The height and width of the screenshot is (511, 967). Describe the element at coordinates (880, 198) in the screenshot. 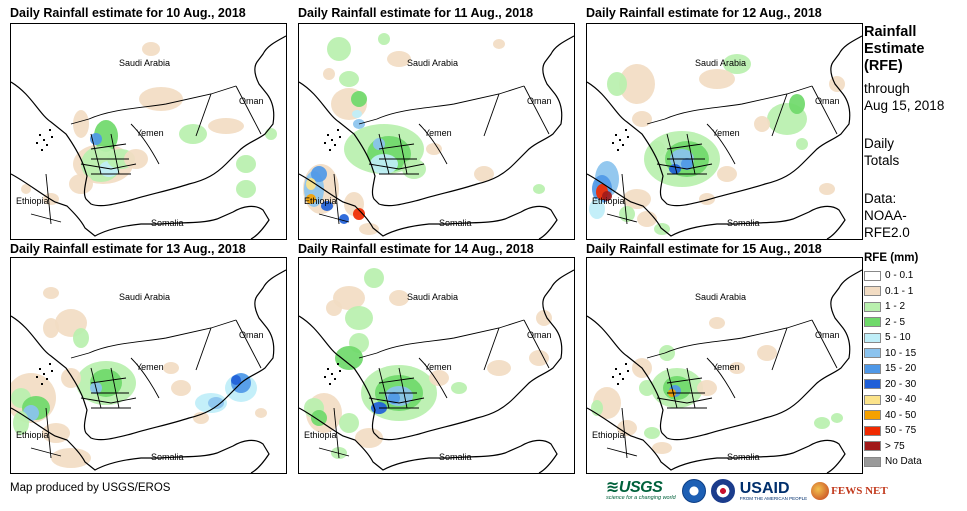

I see `sidebar-data-line1: Data:` at that location.